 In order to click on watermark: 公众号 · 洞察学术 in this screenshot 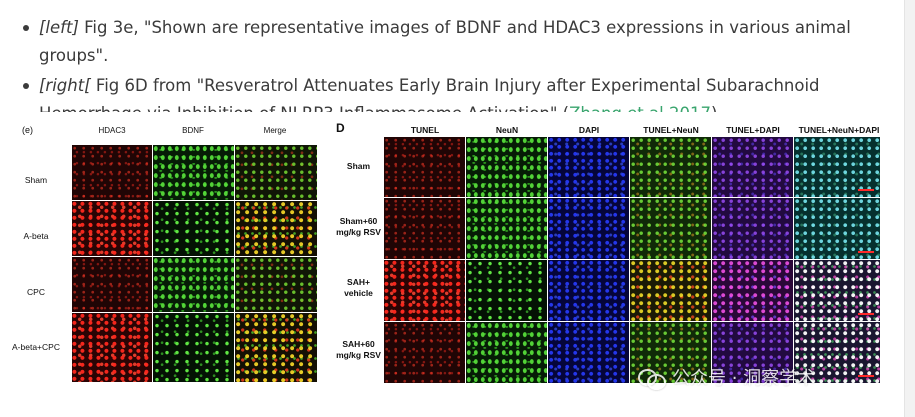, I will do `click(726, 377)`.